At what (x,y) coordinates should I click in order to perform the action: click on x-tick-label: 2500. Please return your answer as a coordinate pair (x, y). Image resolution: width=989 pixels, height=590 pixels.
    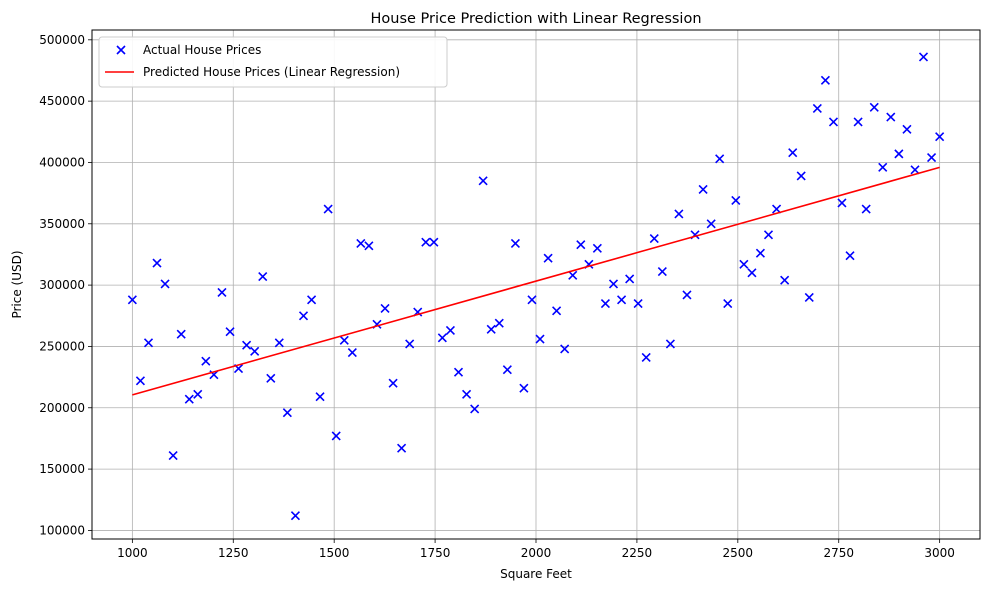
    Looking at the image, I should click on (738, 553).